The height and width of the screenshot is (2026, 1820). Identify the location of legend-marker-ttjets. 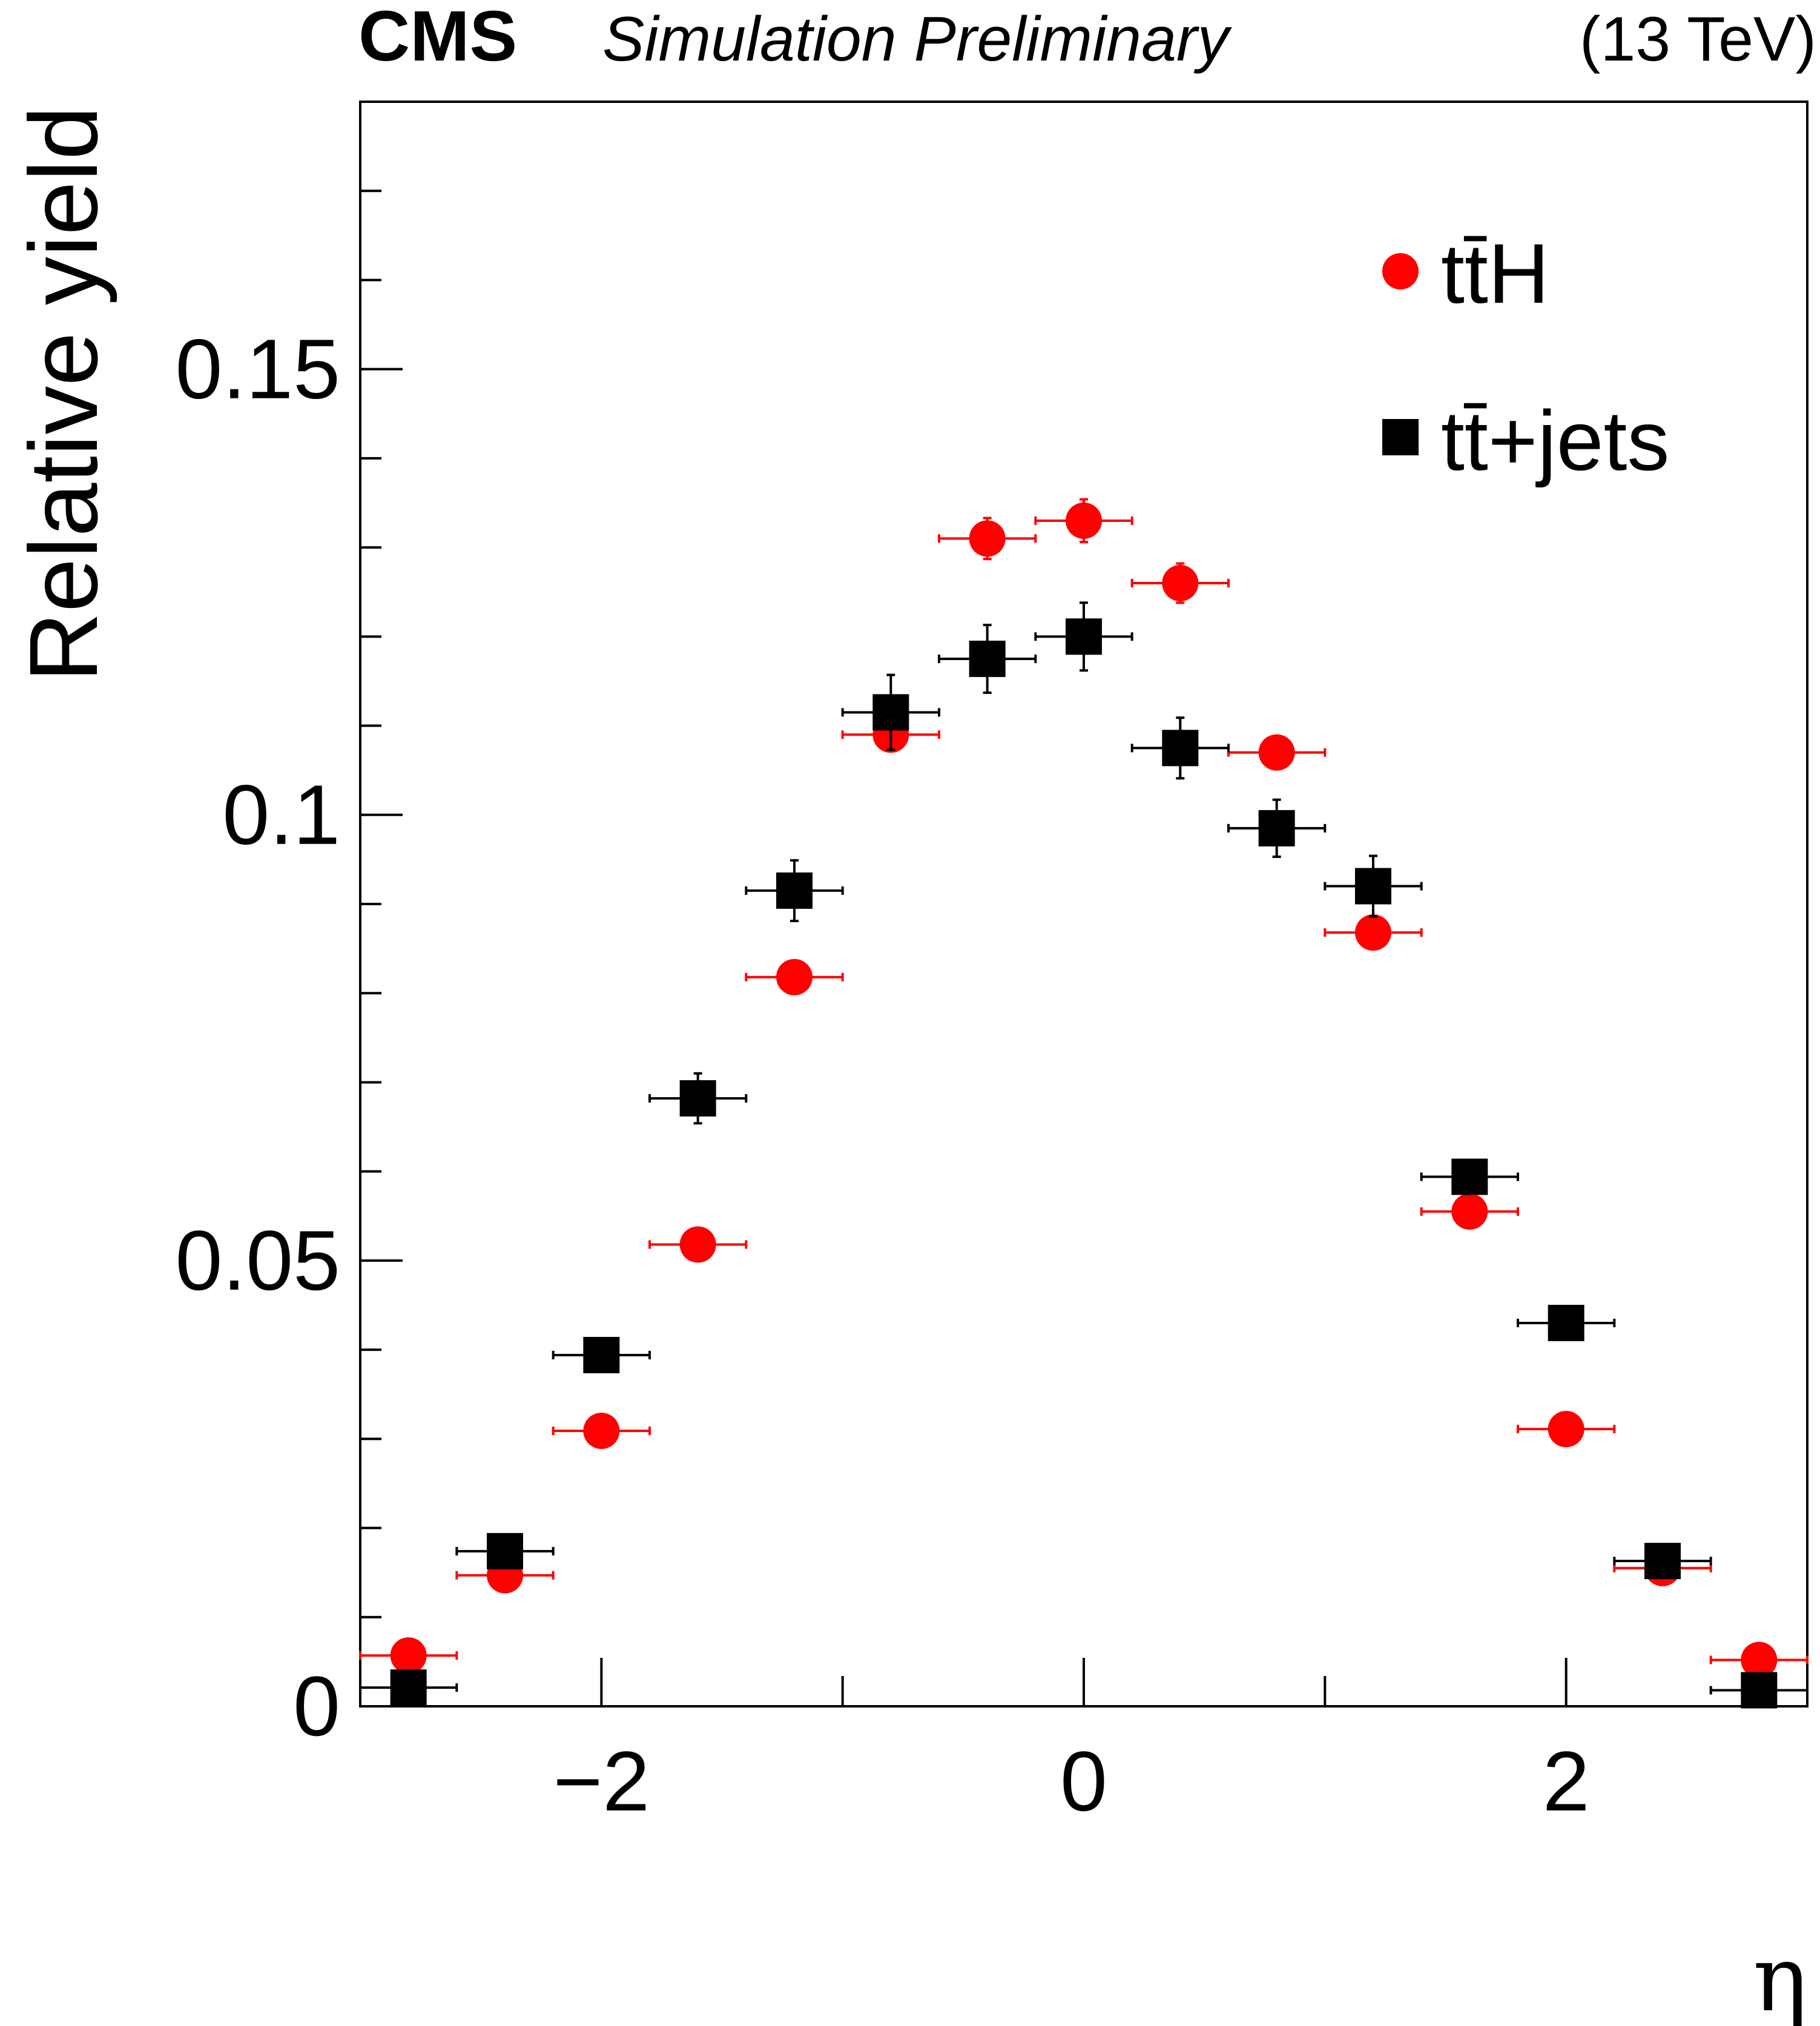
(1400, 437).